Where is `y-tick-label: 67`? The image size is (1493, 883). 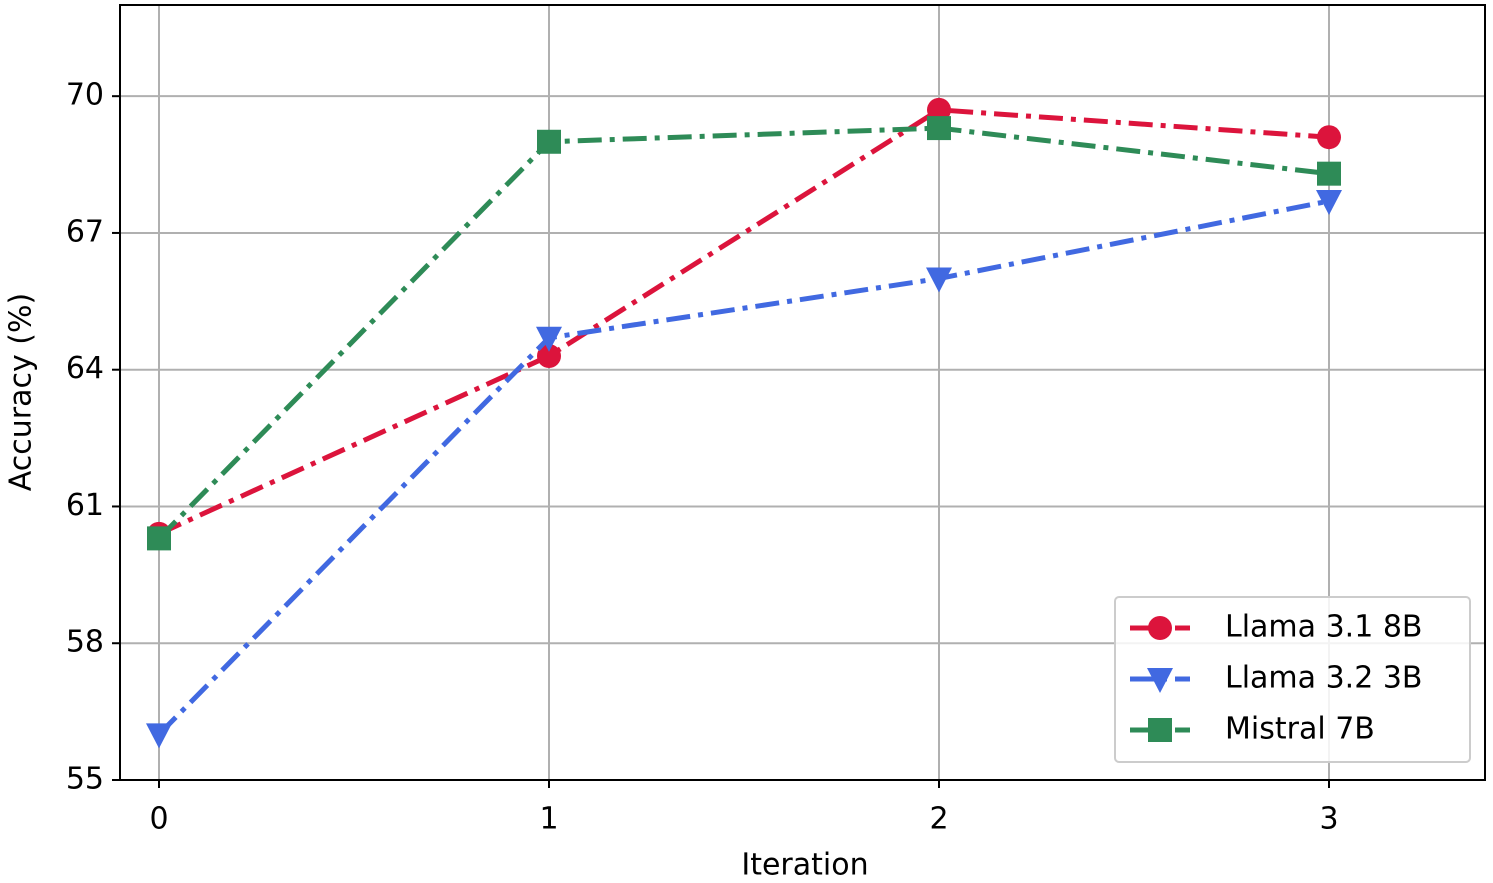
y-tick-label: 67 is located at coordinates (85, 231).